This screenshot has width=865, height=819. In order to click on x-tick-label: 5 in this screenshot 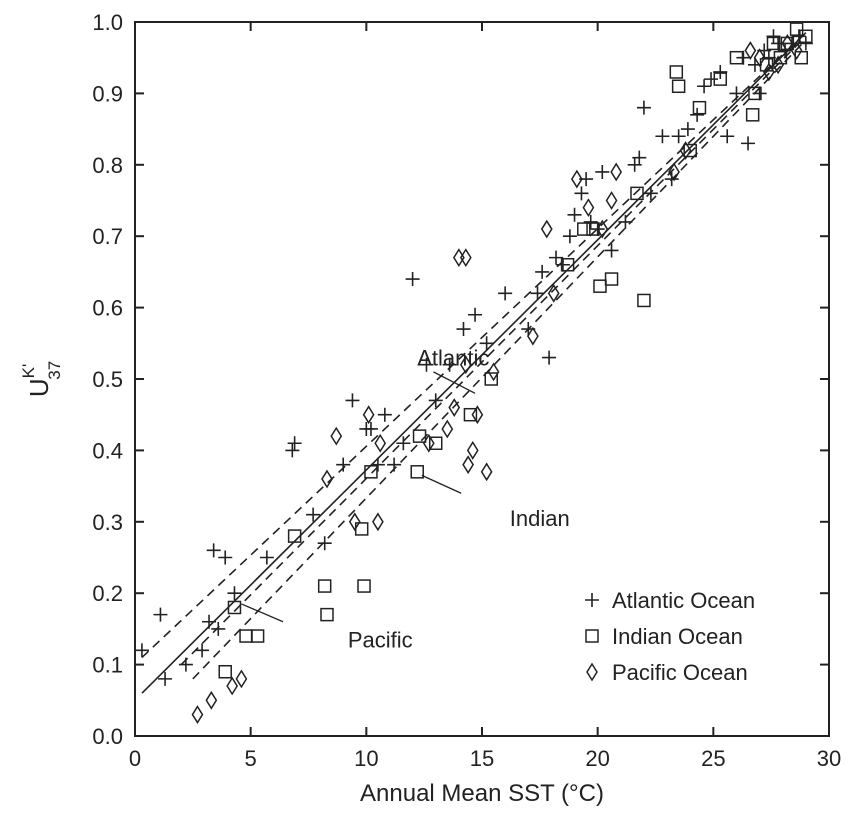, I will do `click(251, 758)`.